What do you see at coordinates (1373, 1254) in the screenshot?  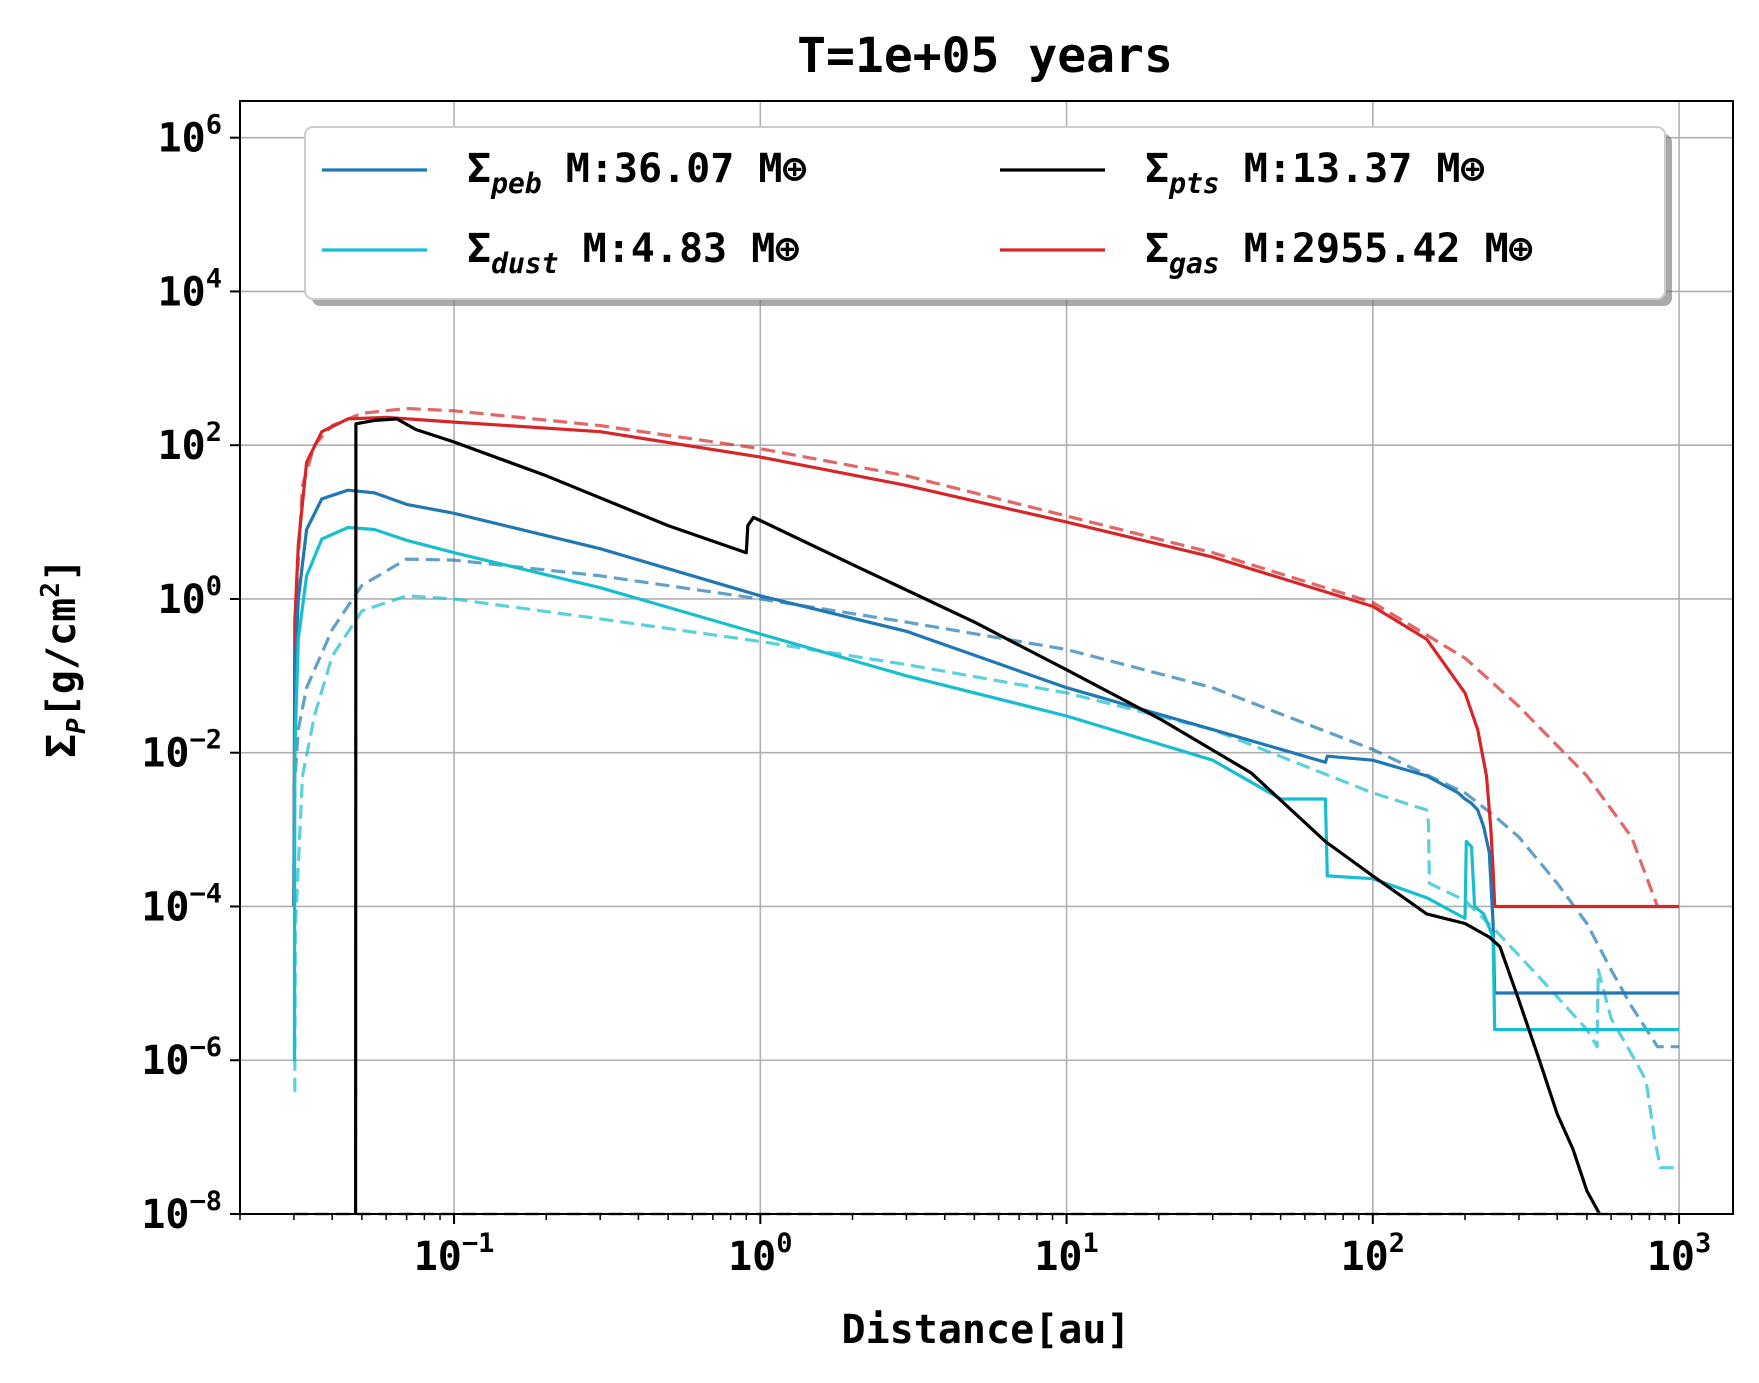 I see `x-tick-label: 10²` at bounding box center [1373, 1254].